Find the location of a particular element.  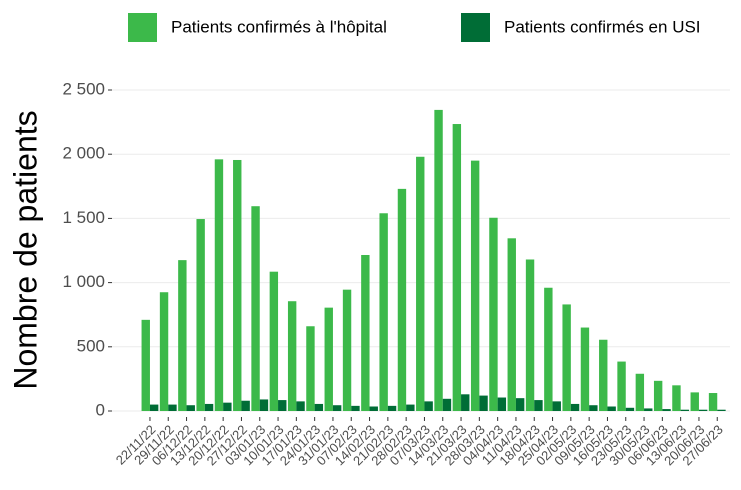

y-tick-label: 2 500 is located at coordinates (83, 88).